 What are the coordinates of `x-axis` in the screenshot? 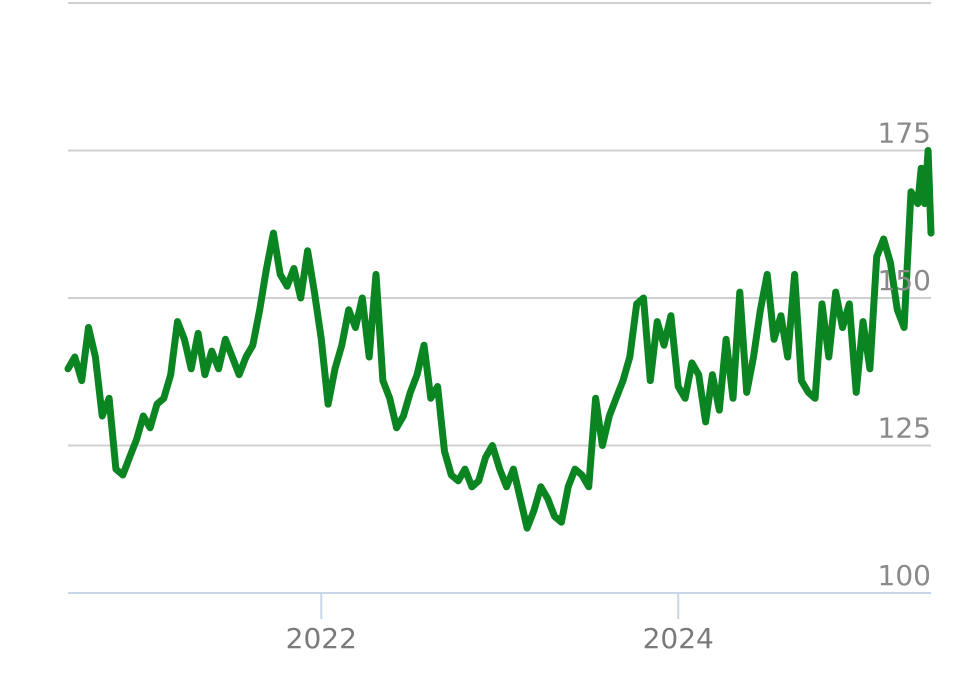 It's located at (499, 605).